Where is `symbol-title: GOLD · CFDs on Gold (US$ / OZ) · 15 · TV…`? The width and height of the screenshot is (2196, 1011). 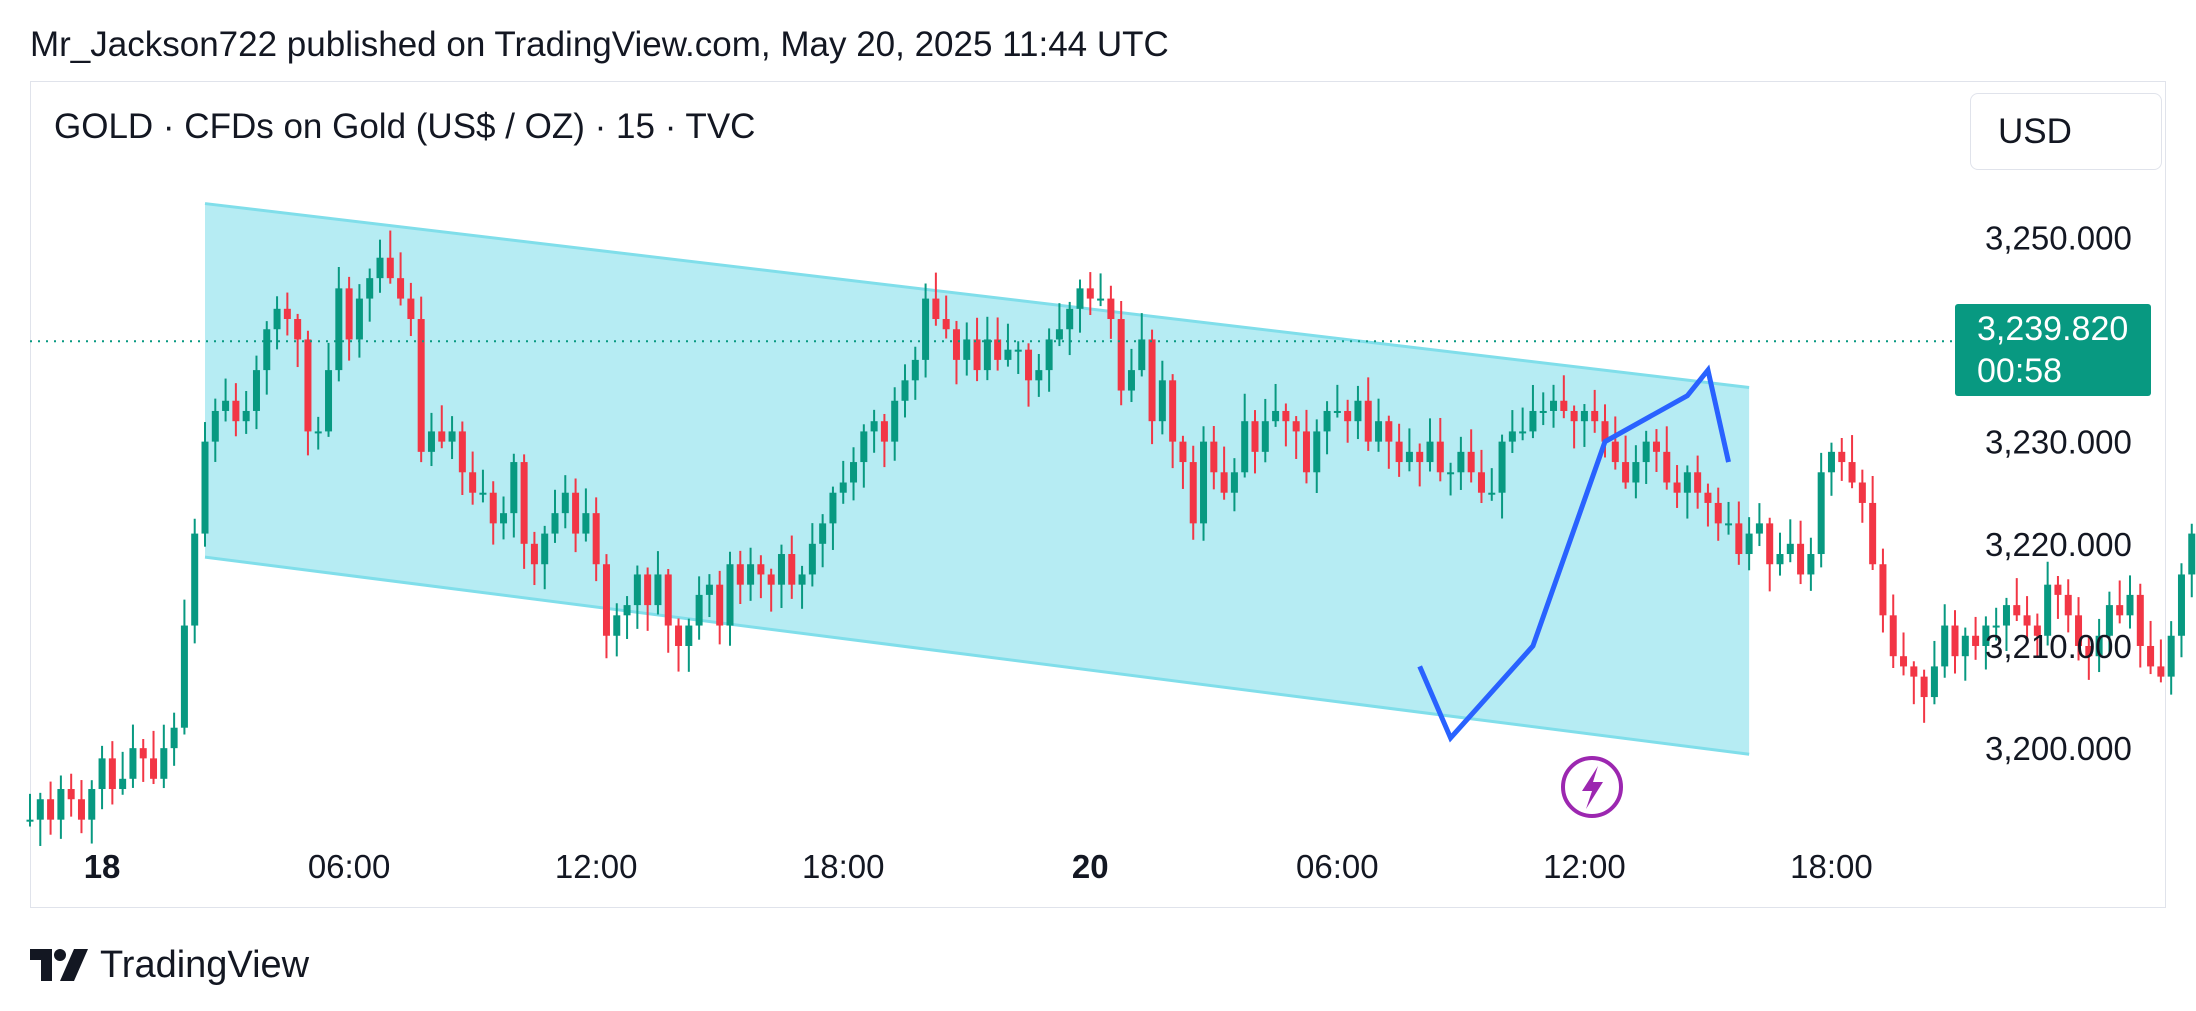
symbol-title: GOLD · CFDs on Gold (US$ / OZ) · 15 · TV… is located at coordinates (405, 126).